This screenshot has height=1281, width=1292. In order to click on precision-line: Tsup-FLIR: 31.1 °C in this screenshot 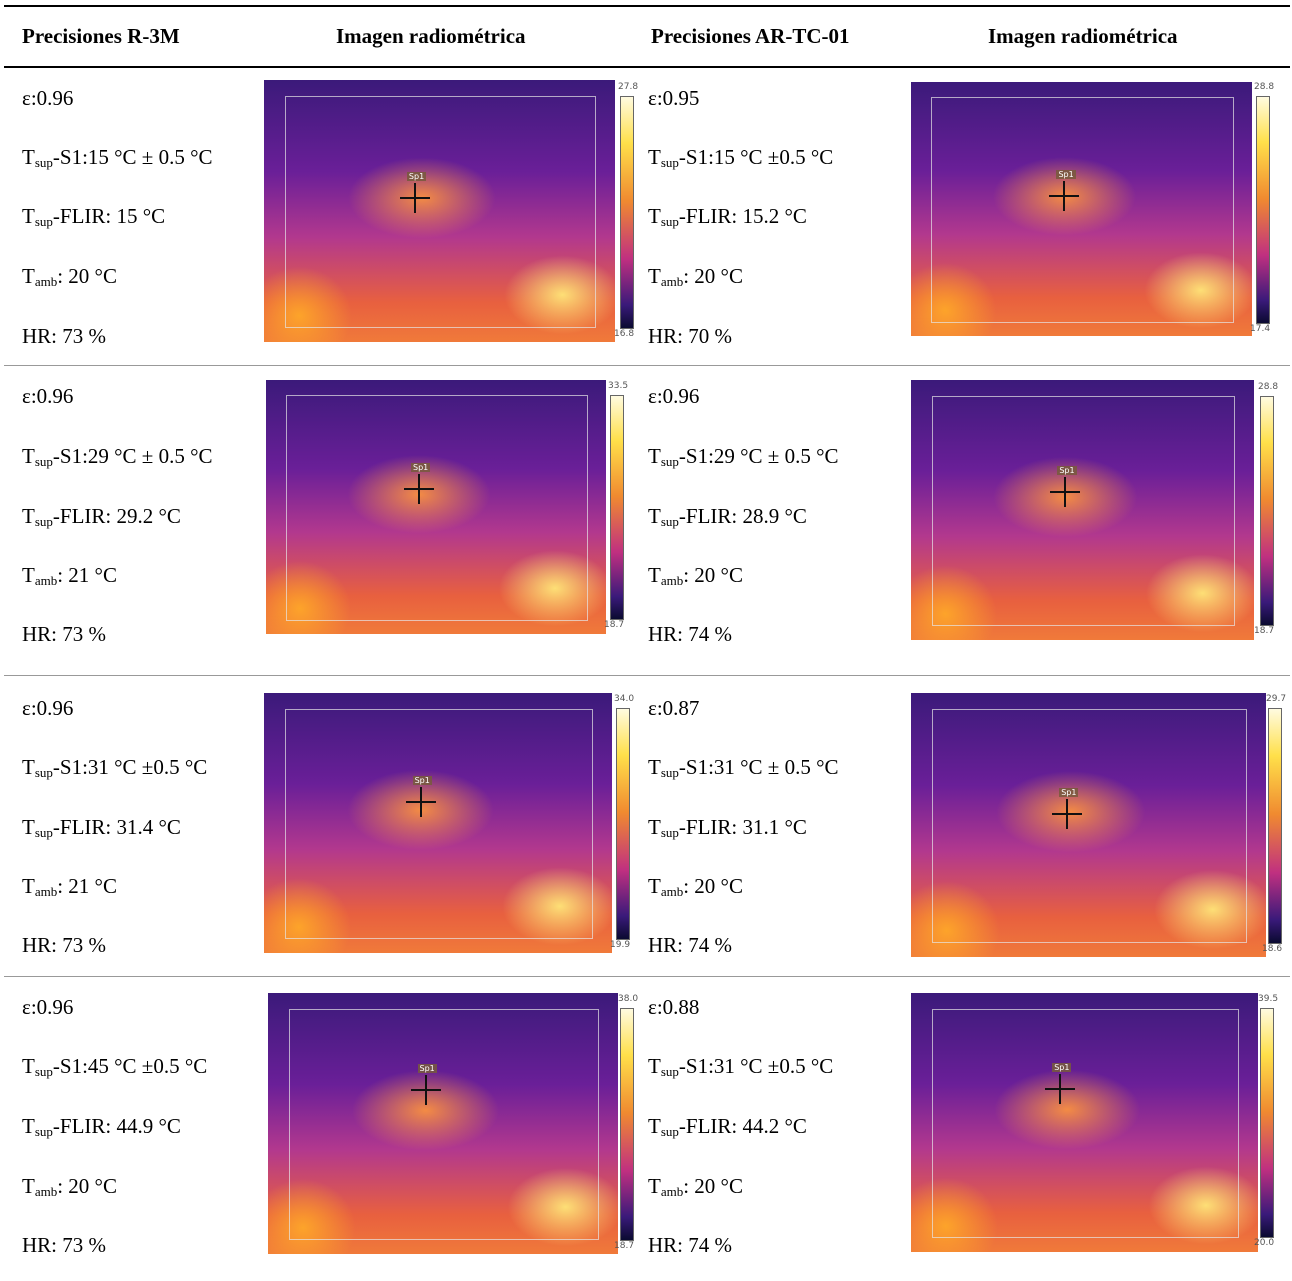, I will do `click(727, 830)`.